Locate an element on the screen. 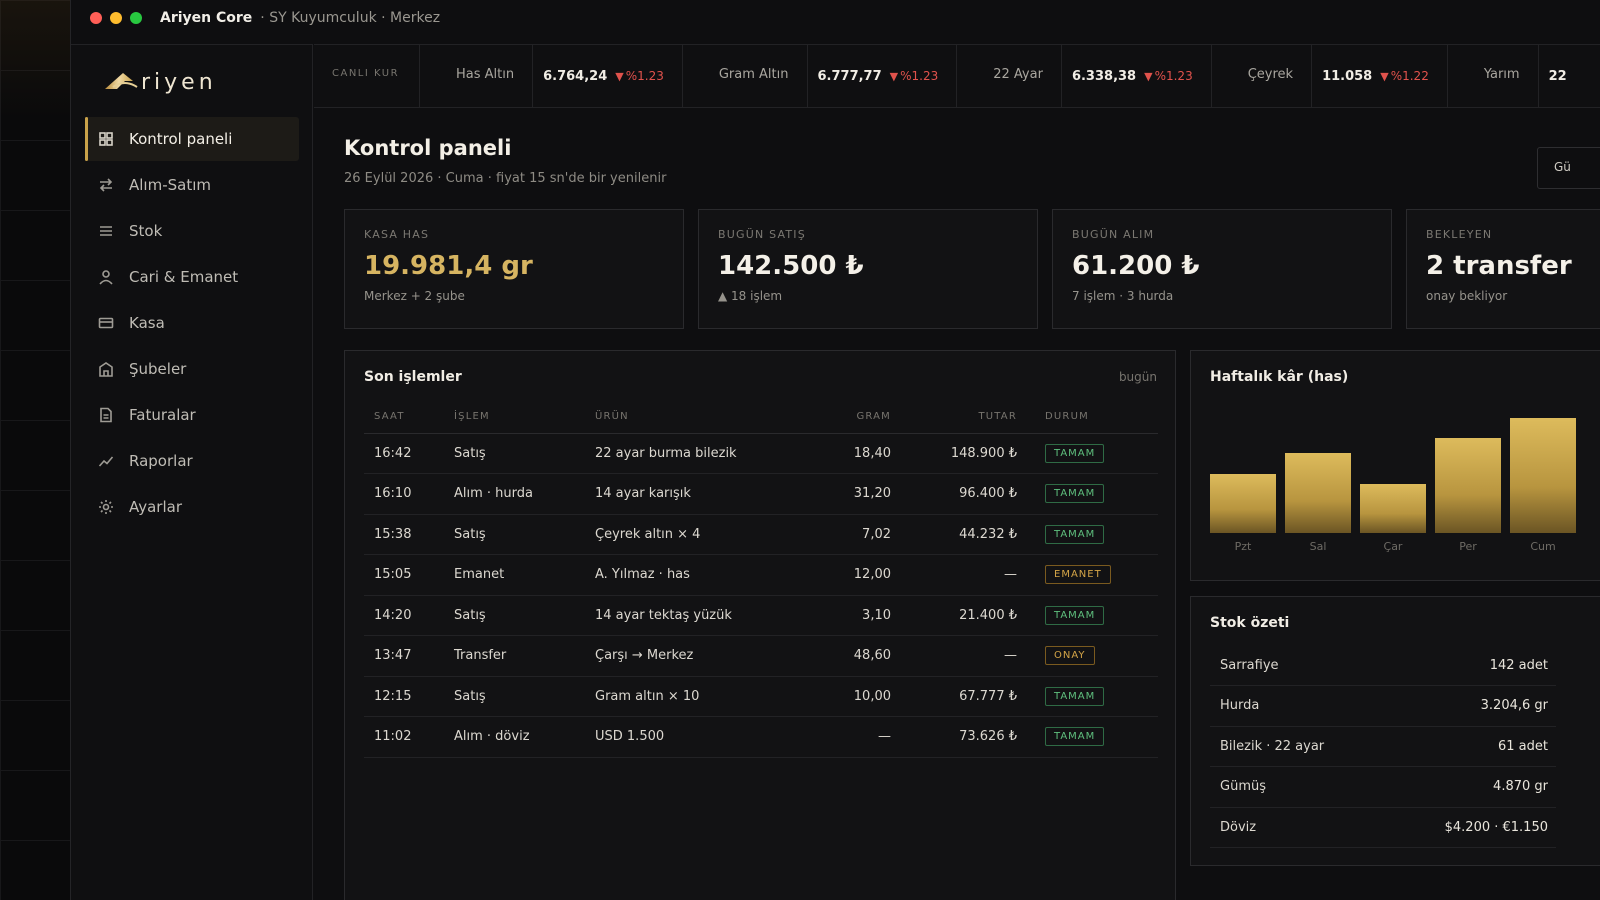 The width and height of the screenshot is (1600, 900). stock-value: 61 adet is located at coordinates (1523, 746).